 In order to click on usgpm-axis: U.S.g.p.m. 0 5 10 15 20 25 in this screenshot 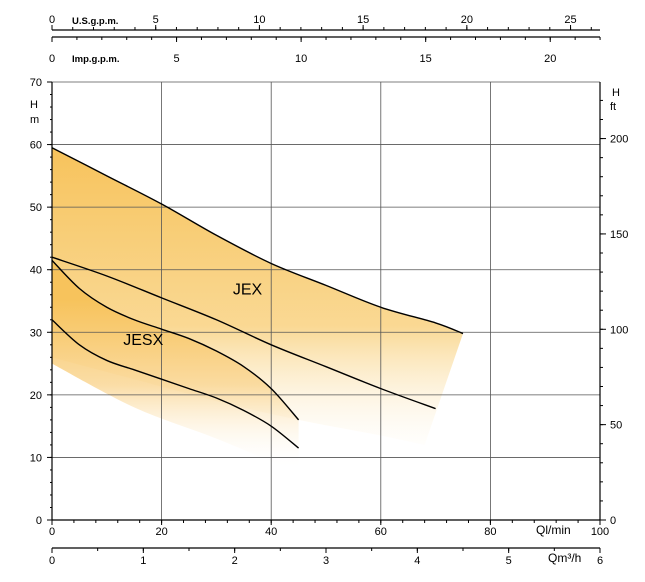, I will do `click(324, 22)`.